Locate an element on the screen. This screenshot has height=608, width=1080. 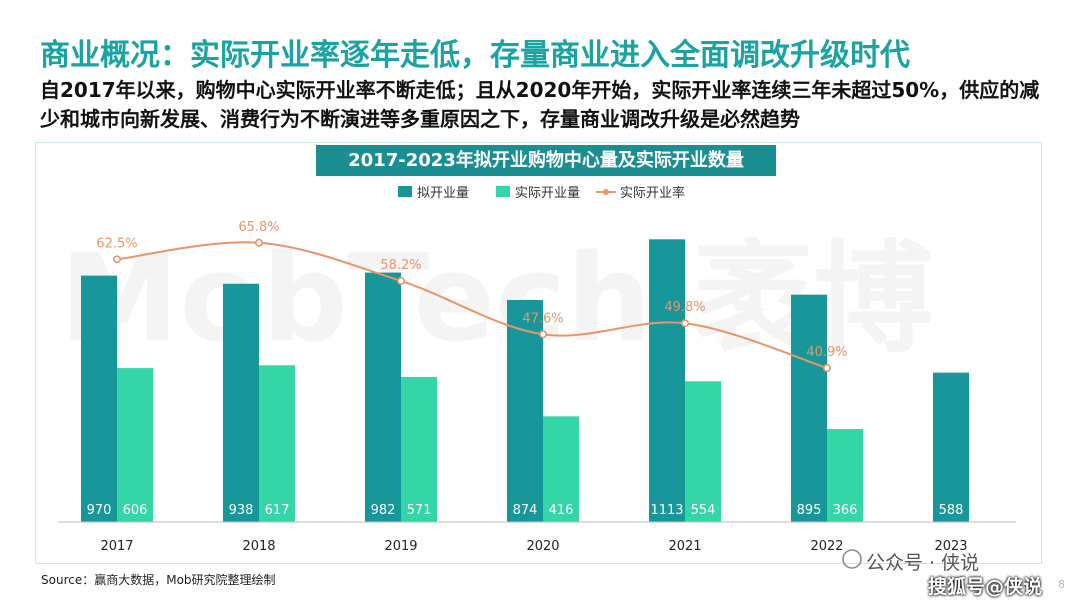
page-number: 8 is located at coordinates (1061, 584).